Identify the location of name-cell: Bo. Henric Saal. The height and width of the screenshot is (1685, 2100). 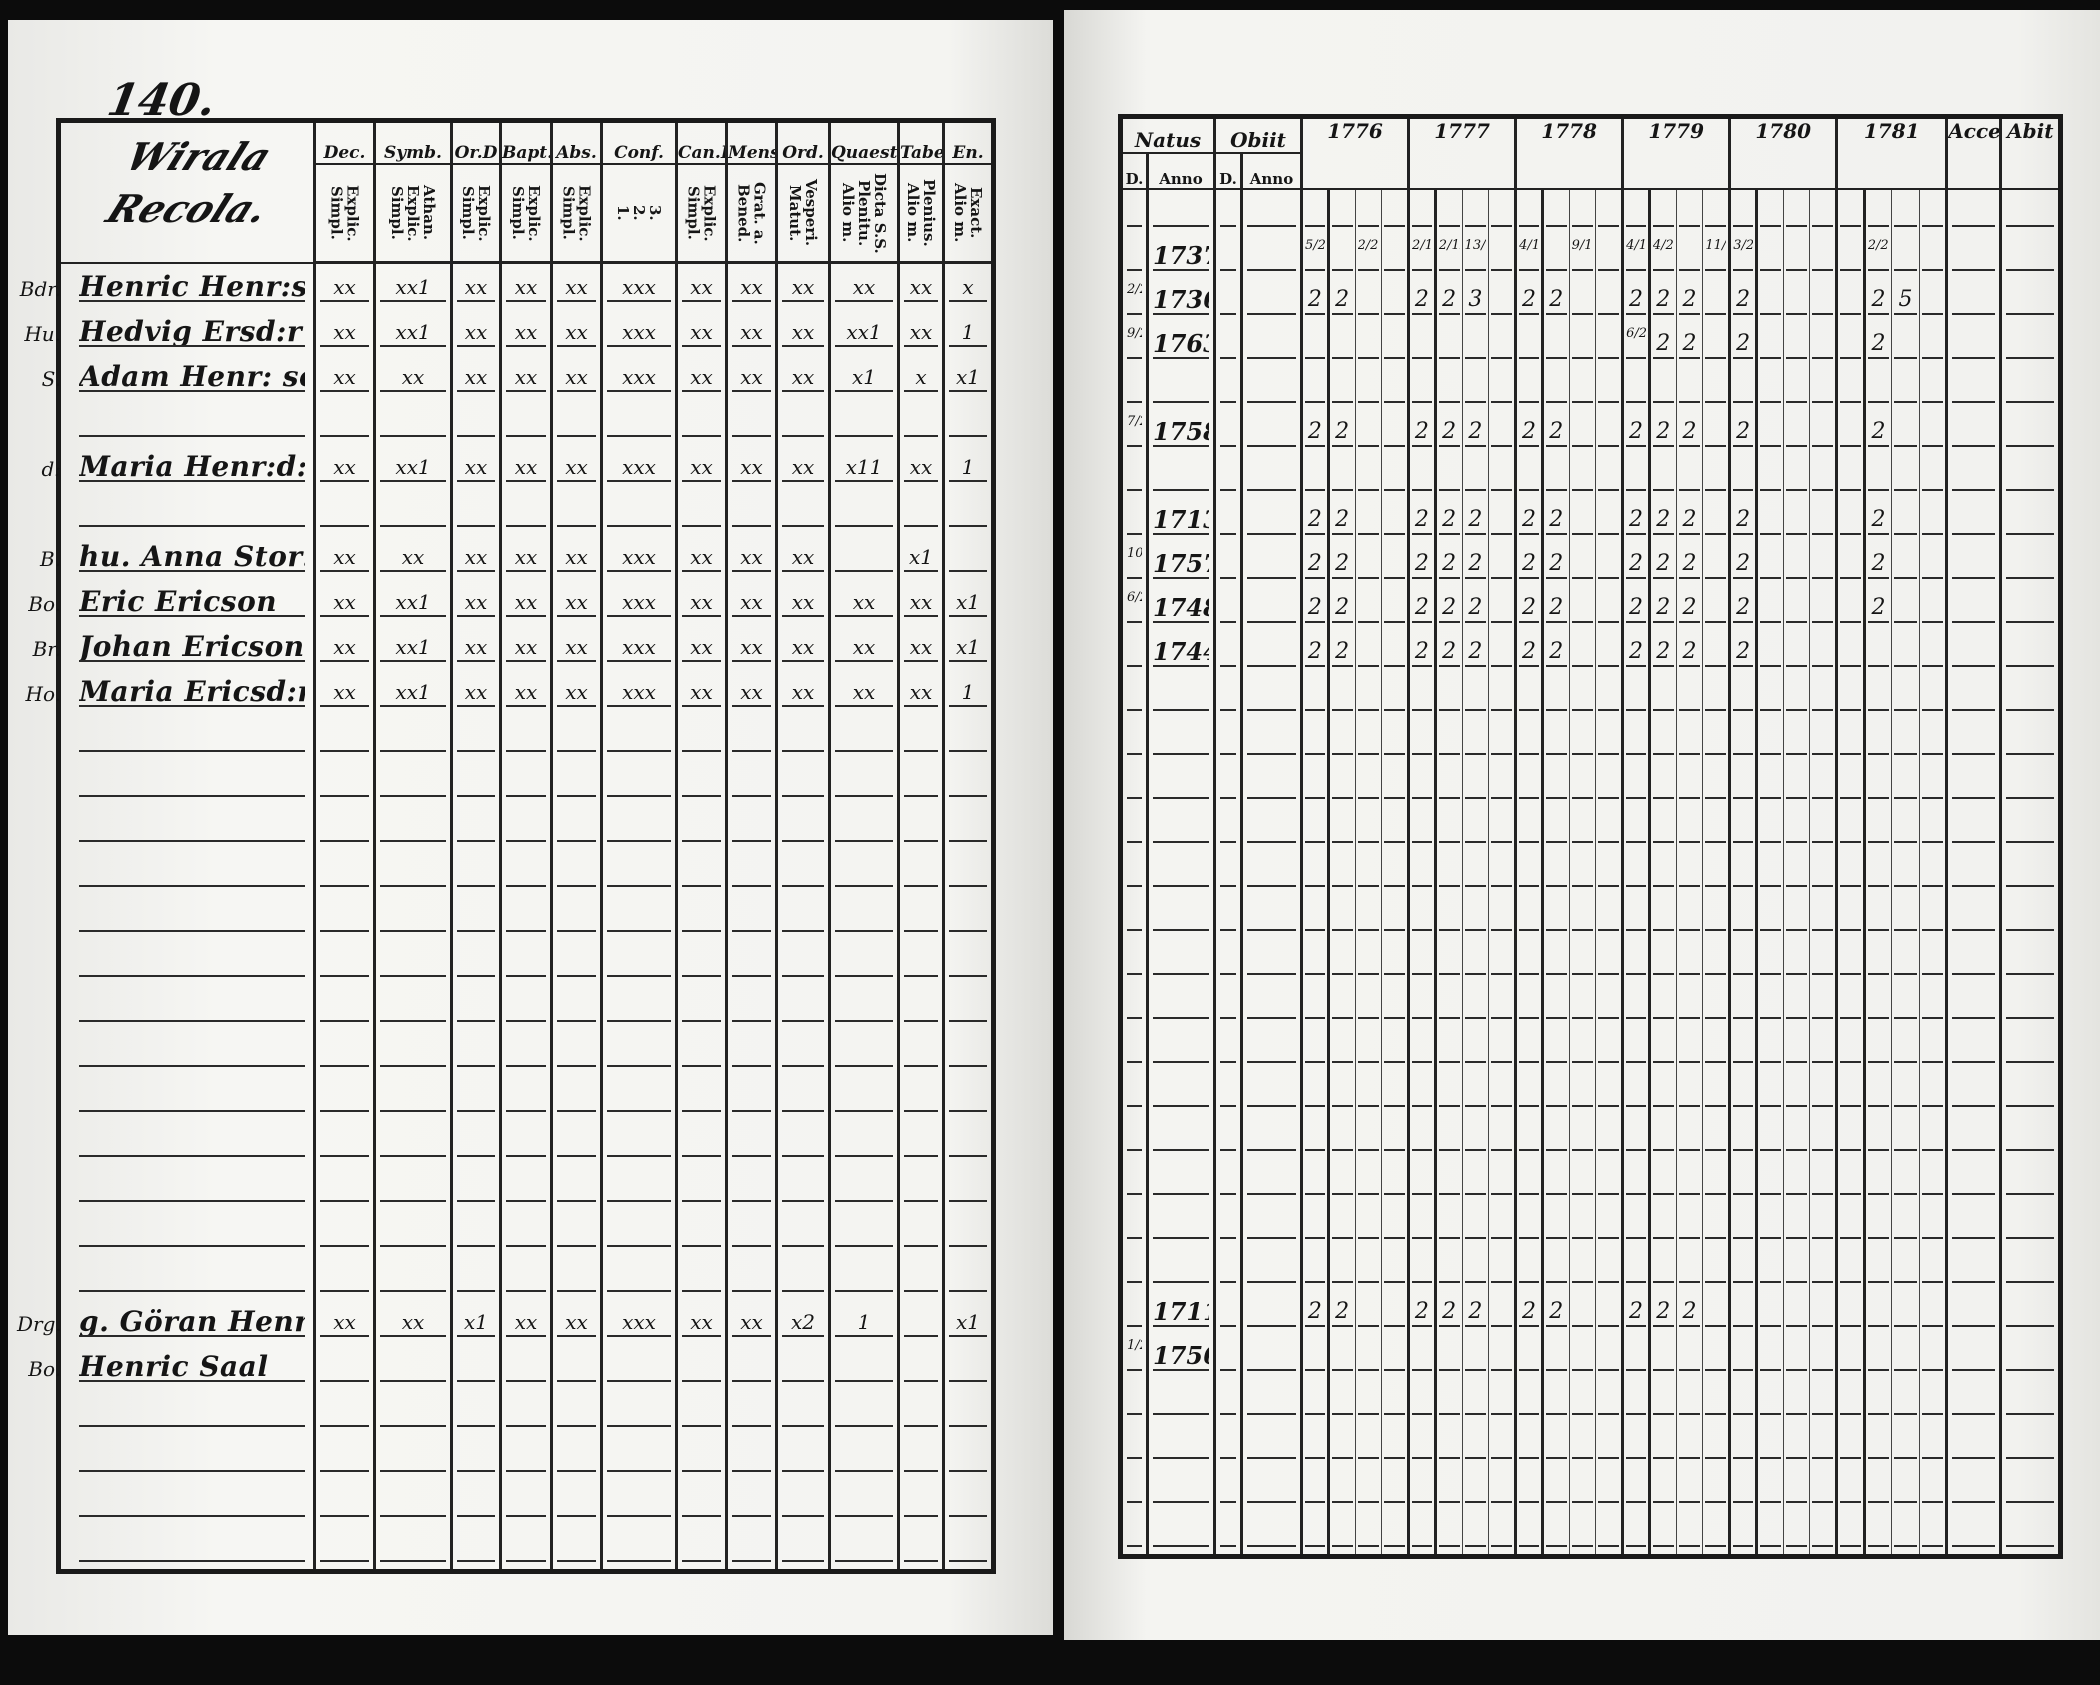
(172, 1366).